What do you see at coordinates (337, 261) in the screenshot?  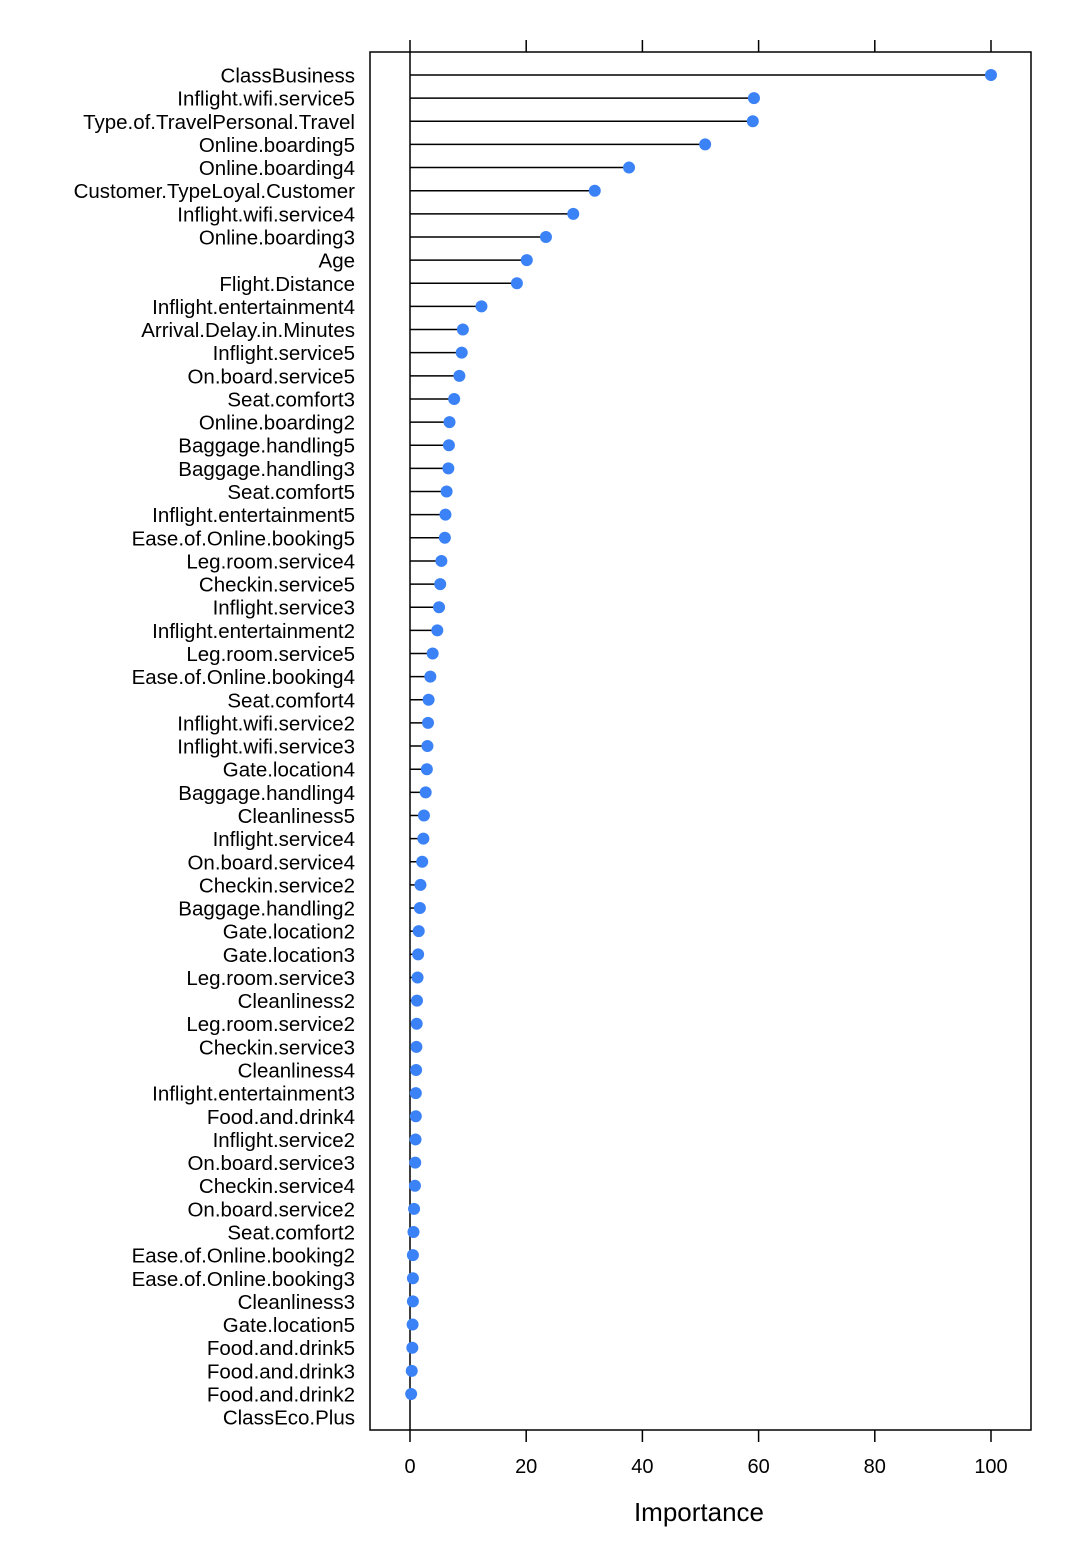 I see `y-category-label: Age` at bounding box center [337, 261].